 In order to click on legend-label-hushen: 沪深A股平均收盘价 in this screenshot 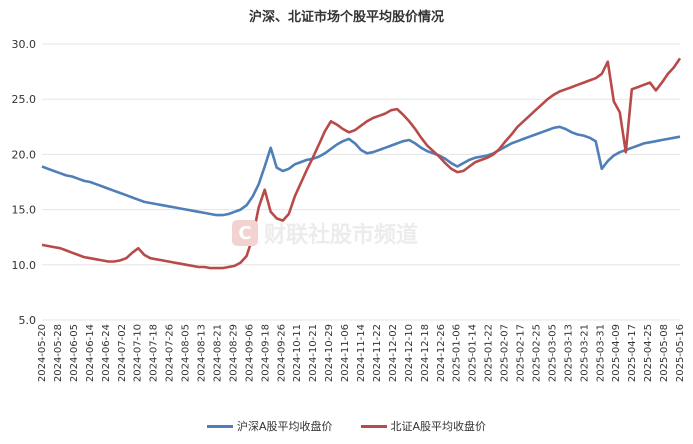, I will do `click(284, 426)`.